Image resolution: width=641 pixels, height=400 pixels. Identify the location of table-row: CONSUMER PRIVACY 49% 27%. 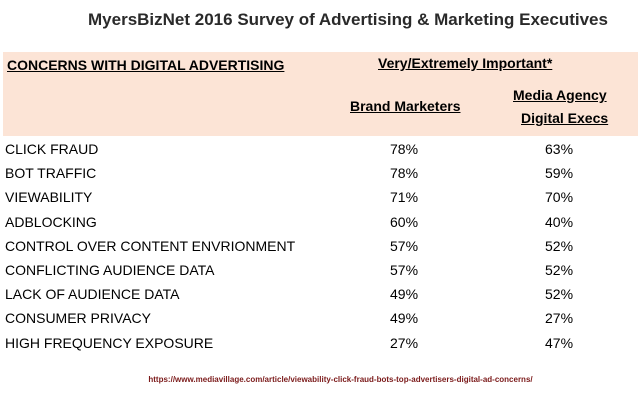
(320, 322).